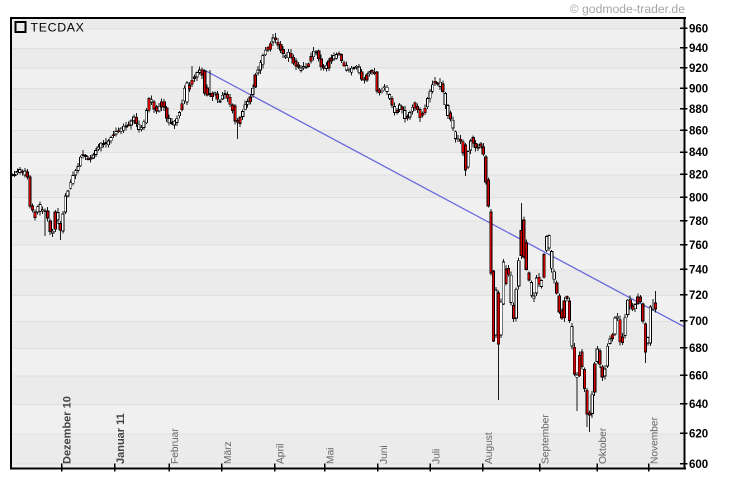  I want to click on svg-text: 740, so click(698, 271).